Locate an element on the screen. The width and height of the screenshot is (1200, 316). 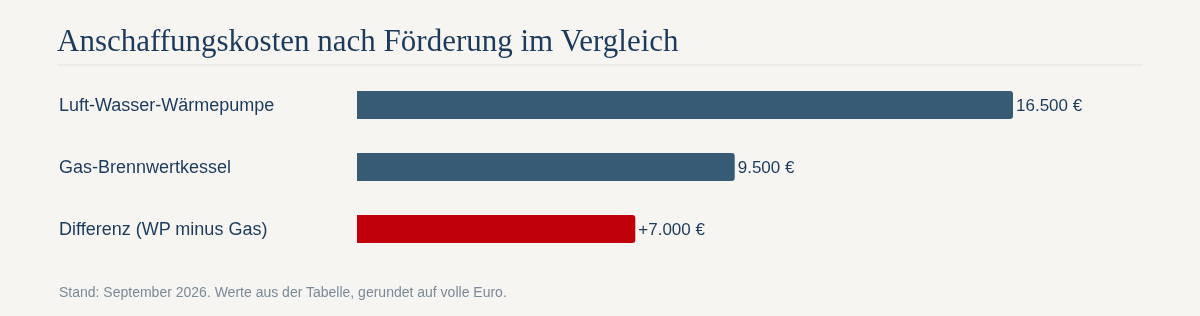
chart-title: Anschaffungskosten nach Förderung im Vergleich is located at coordinates (368, 40).